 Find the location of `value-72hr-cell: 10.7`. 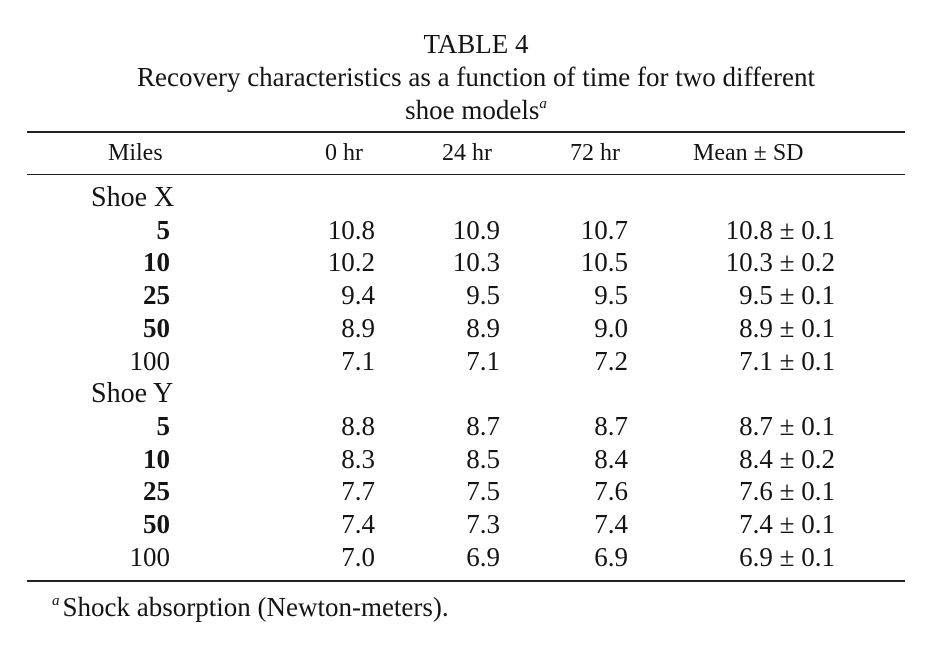

value-72hr-cell: 10.7 is located at coordinates (604, 229).